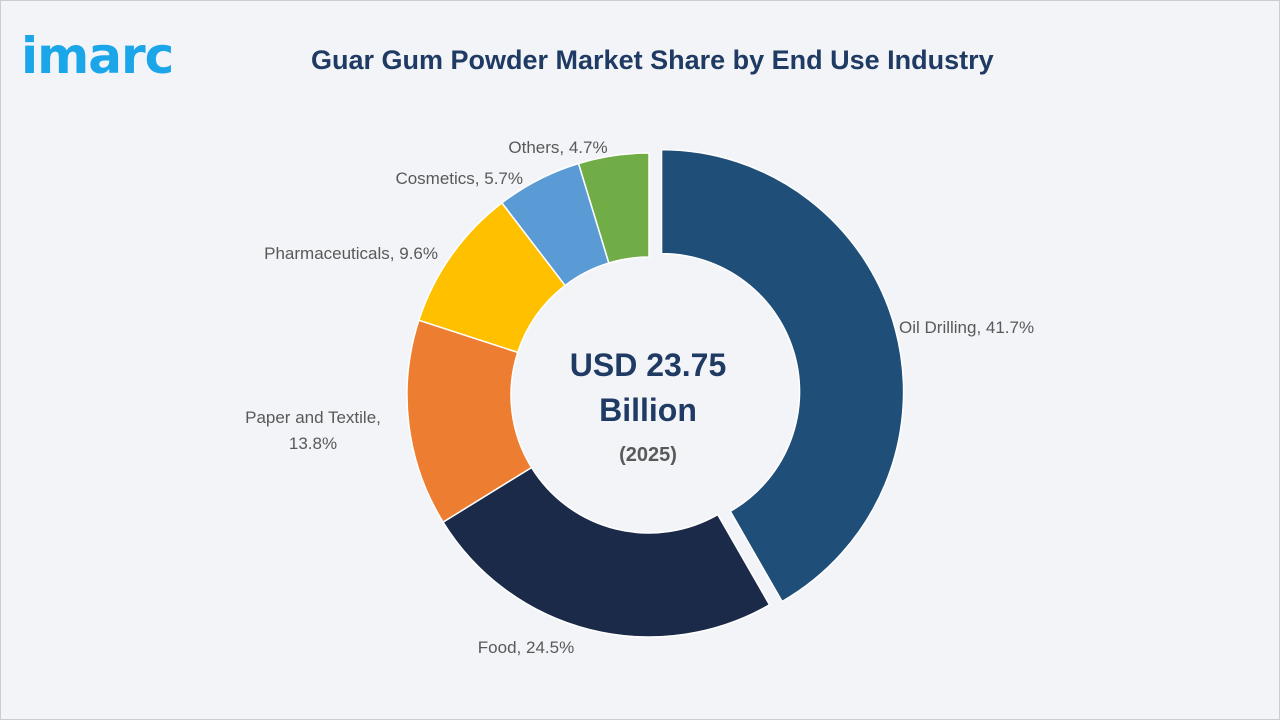 The height and width of the screenshot is (720, 1280). What do you see at coordinates (648, 365) in the screenshot?
I see `center-value: USD 23.75` at bounding box center [648, 365].